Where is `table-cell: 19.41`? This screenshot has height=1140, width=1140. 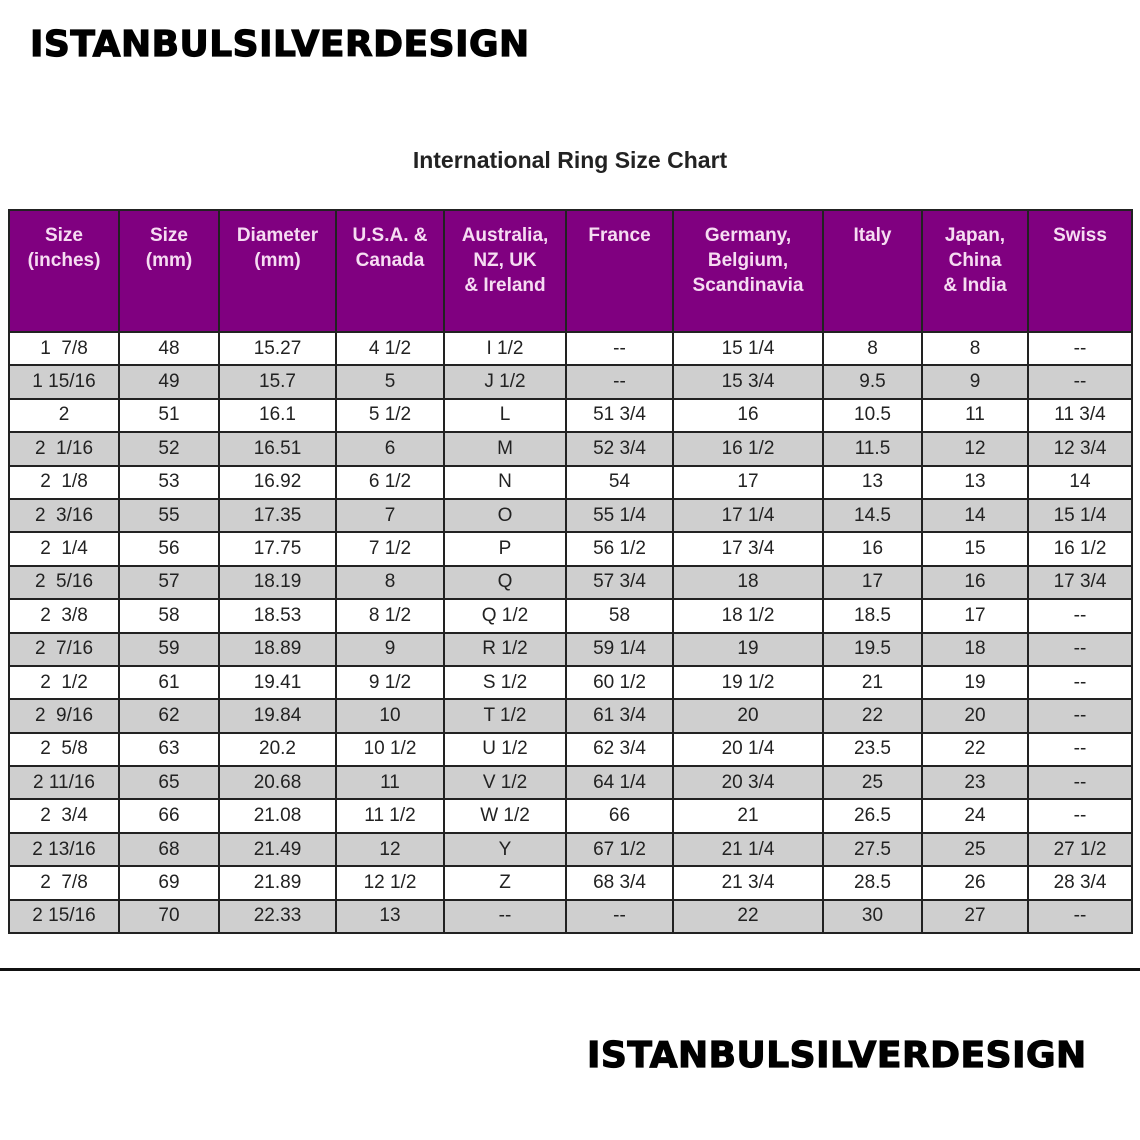 table-cell: 19.41 is located at coordinates (277, 682).